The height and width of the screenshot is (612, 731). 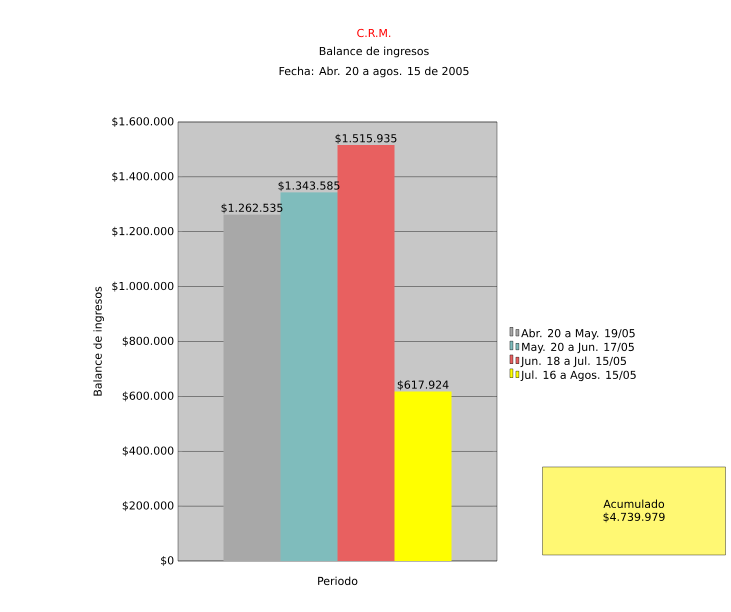 What do you see at coordinates (578, 376) in the screenshot?
I see `legend-label: Jul. 16 a Agos. 15/05` at bounding box center [578, 376].